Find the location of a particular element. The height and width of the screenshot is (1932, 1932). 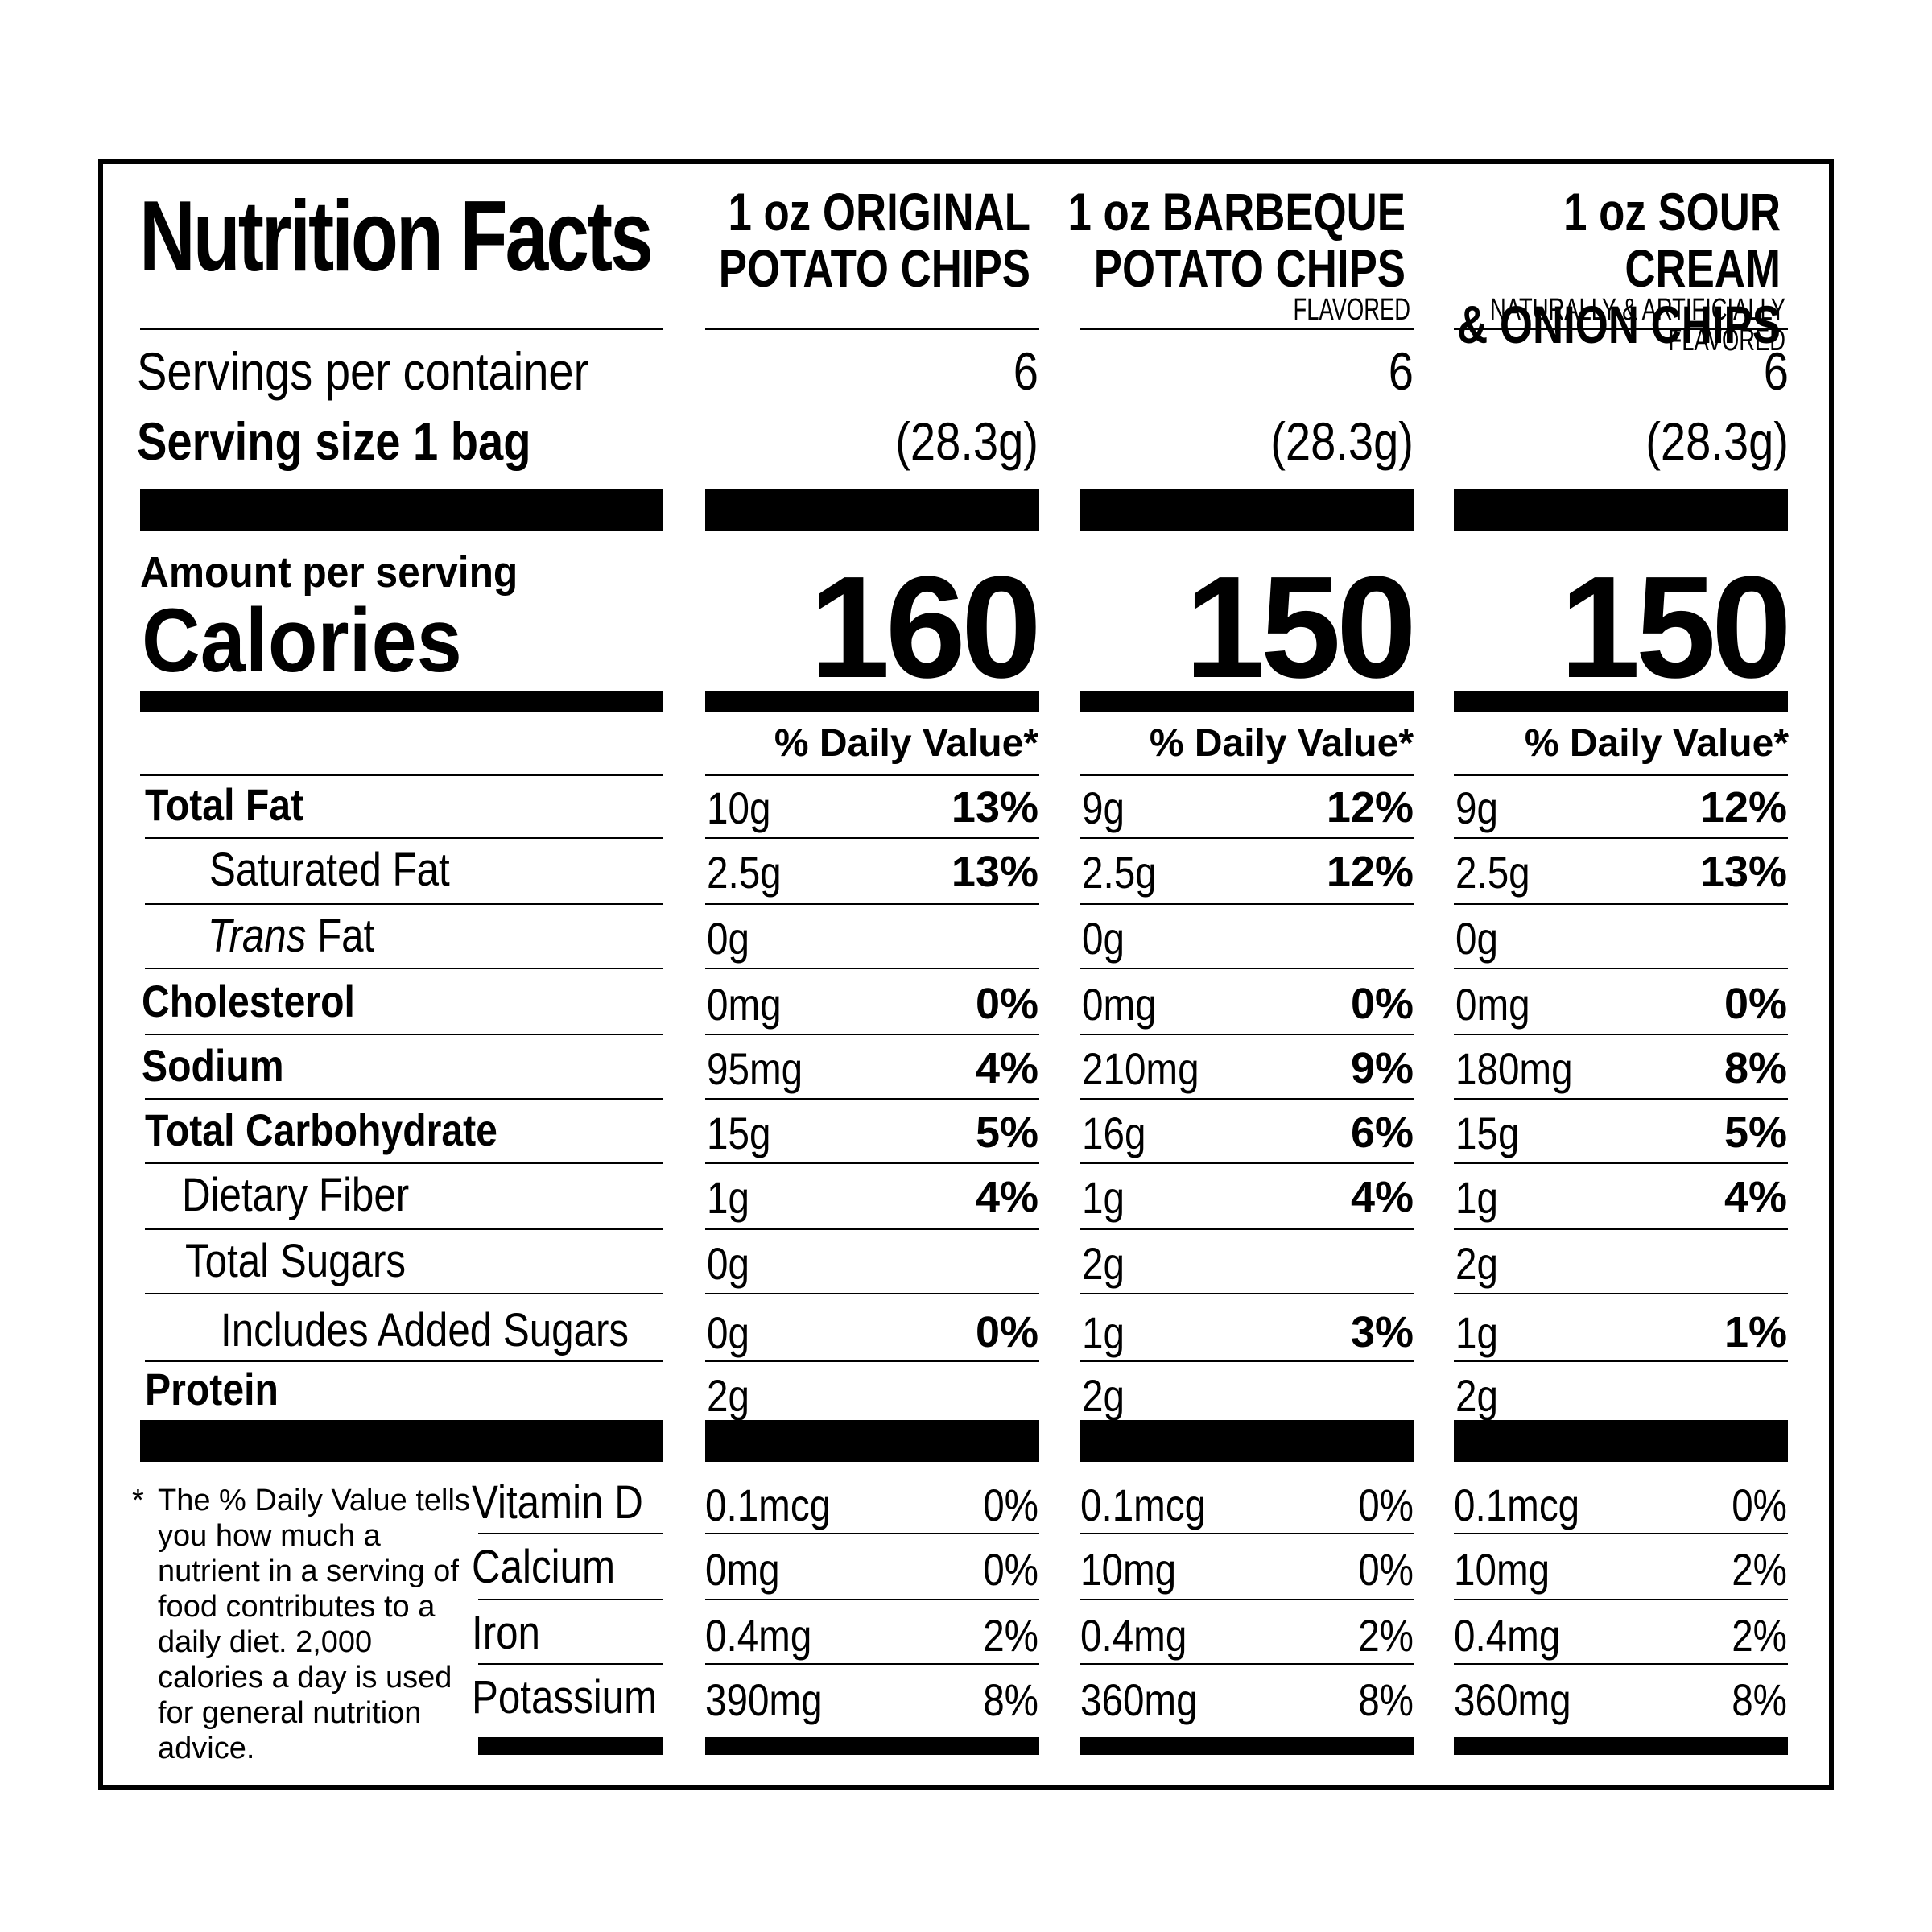

vitamin-daily-value: 0% is located at coordinates (1759, 1505).